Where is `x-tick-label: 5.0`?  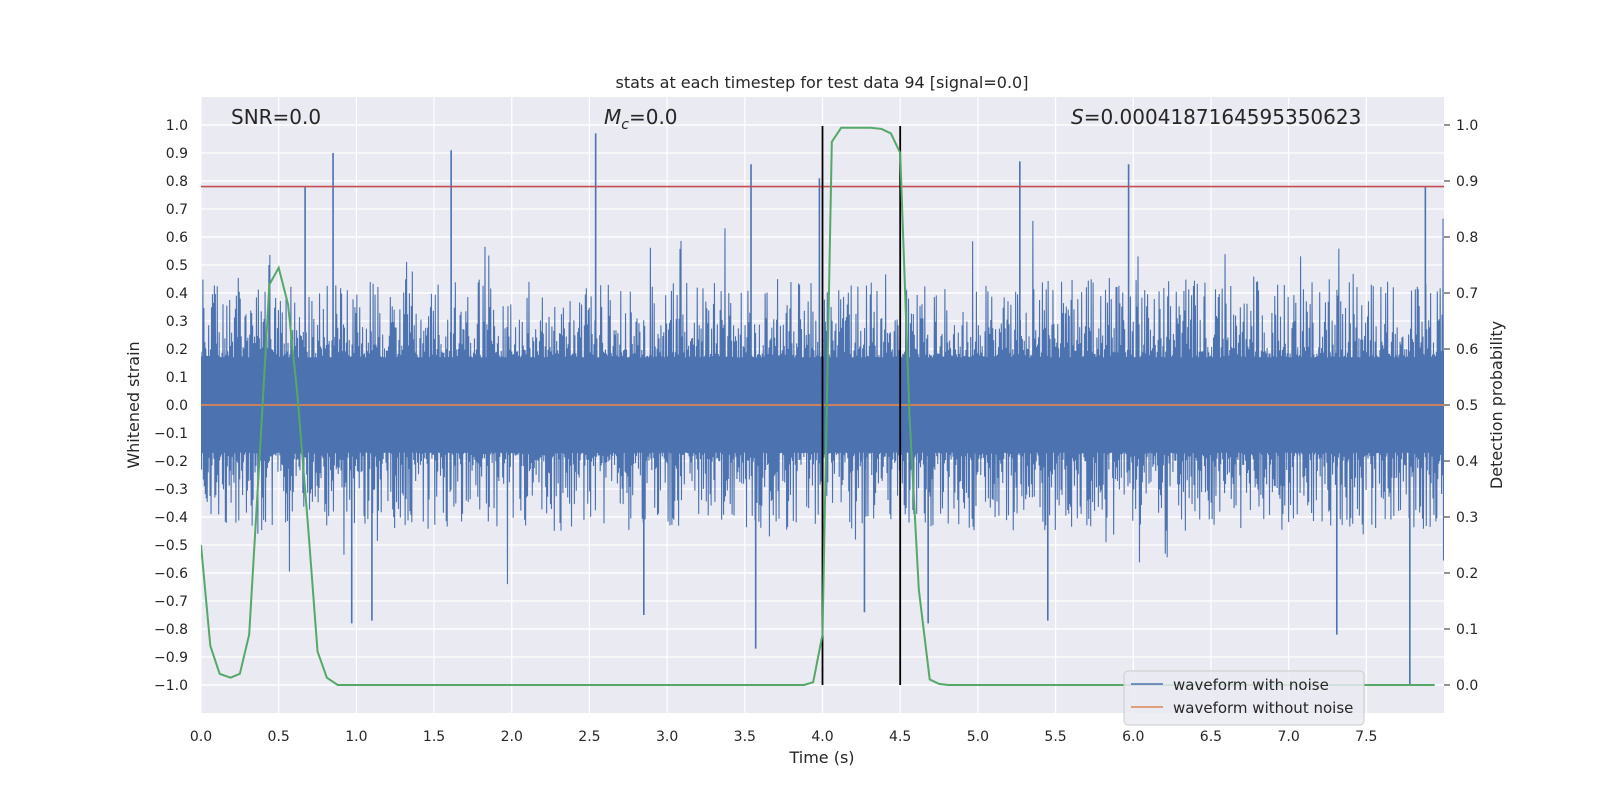
x-tick-label: 5.0 is located at coordinates (978, 737).